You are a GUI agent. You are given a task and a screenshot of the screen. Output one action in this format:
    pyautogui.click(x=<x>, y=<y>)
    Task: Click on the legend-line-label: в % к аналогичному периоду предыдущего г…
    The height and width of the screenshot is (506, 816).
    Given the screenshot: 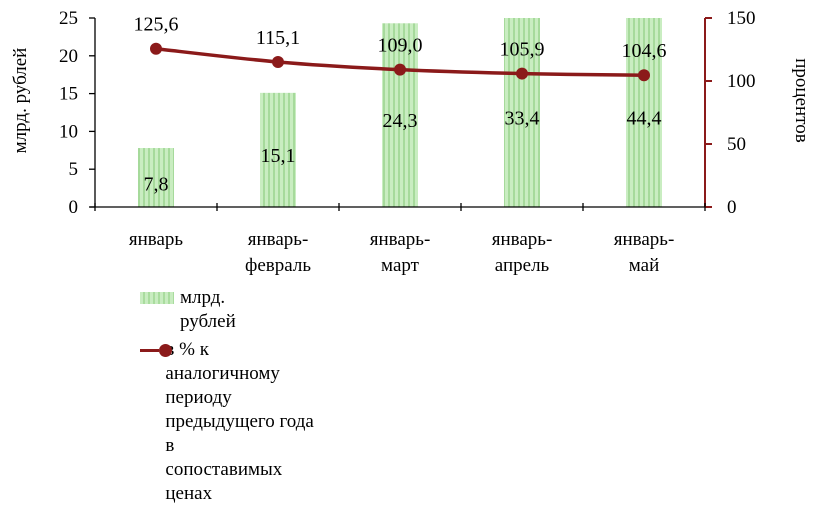 What is the action you would take?
    pyautogui.click(x=240, y=422)
    